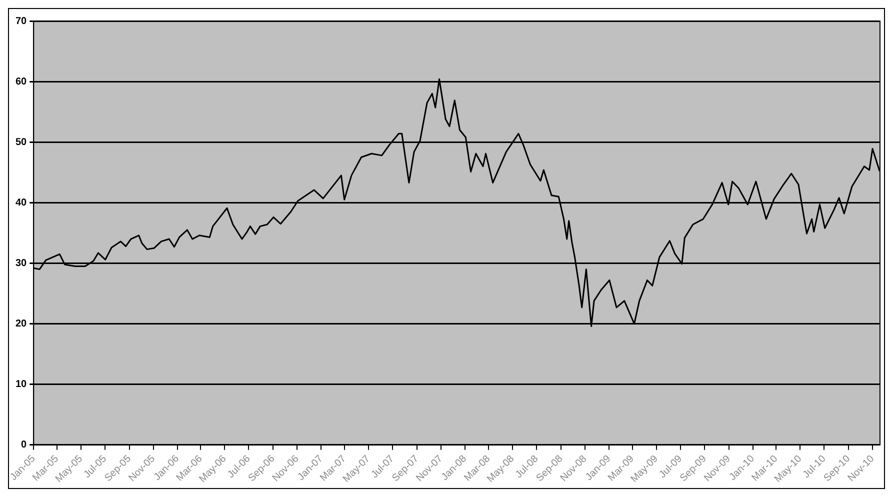  What do you see at coordinates (21, 82) in the screenshot?
I see `y-tick-label: 60` at bounding box center [21, 82].